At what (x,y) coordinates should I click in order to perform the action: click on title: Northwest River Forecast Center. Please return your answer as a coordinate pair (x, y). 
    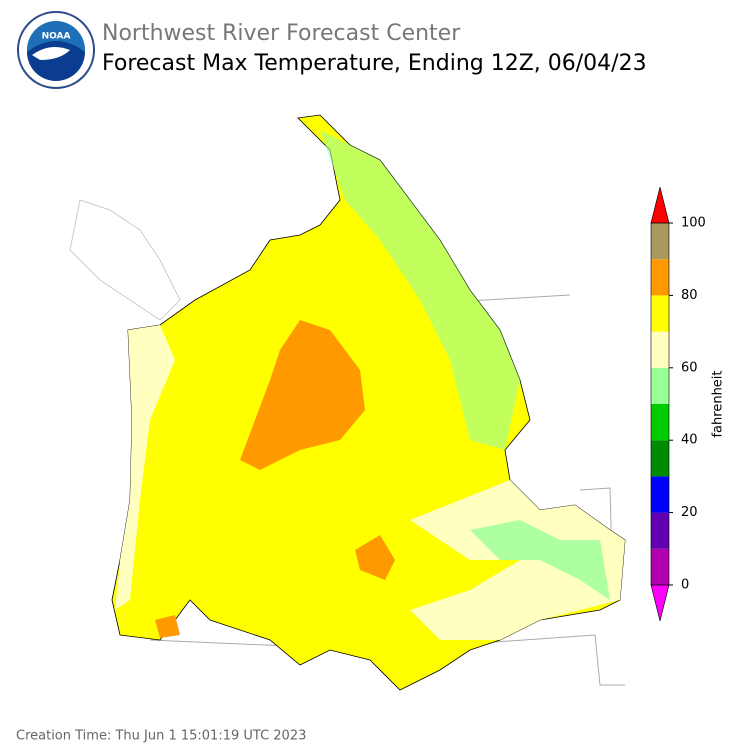
    Looking at the image, I should click on (281, 33).